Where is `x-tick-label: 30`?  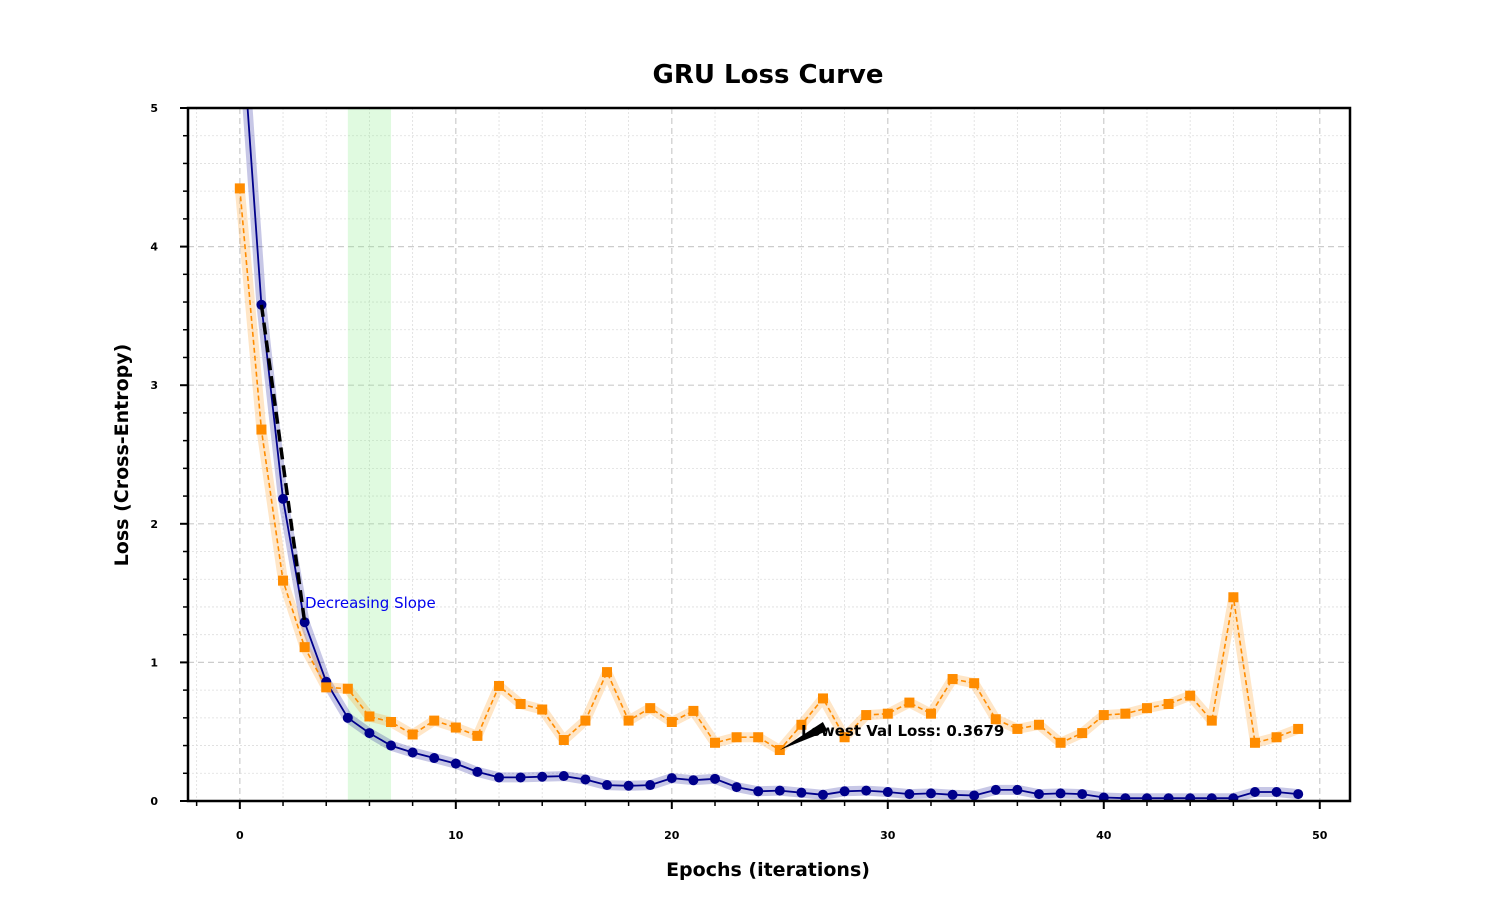 x-tick-label: 30 is located at coordinates (888, 835).